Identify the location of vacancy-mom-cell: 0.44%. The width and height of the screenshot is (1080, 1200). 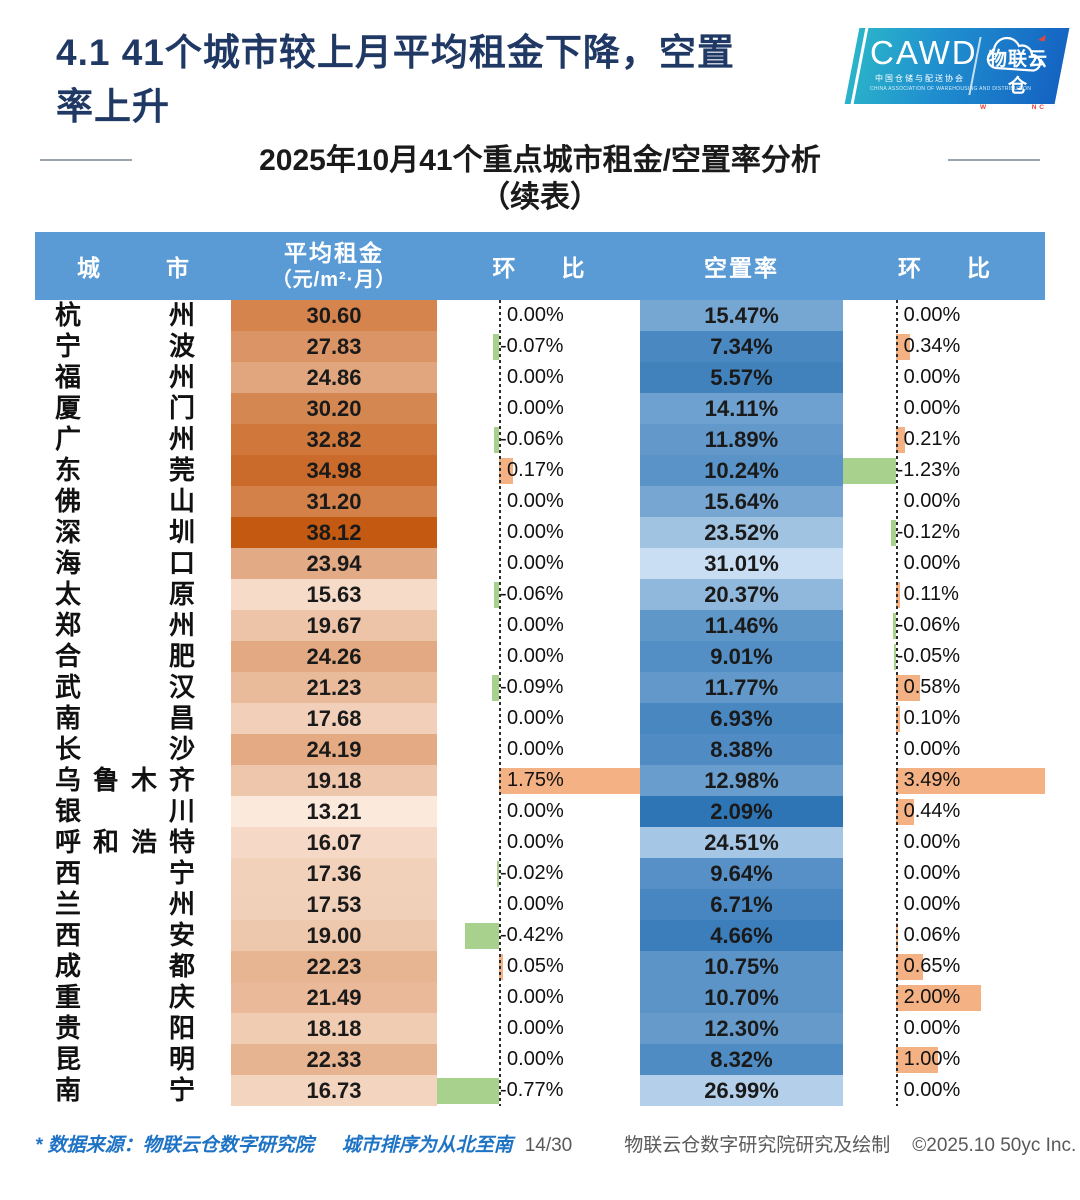
(944, 811).